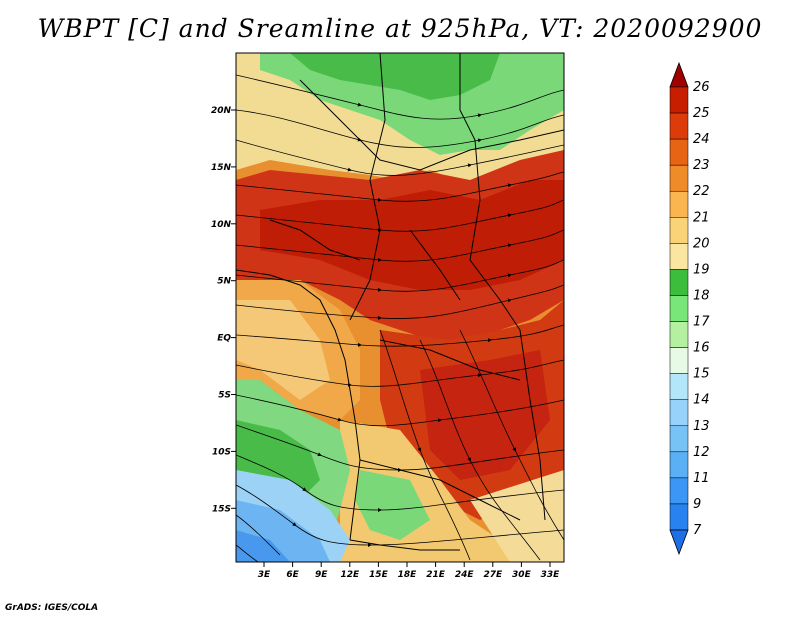 This screenshot has height=618, width=800. Describe the element at coordinates (493, 575) in the screenshot. I see `lon-tick-label: 27E` at that location.